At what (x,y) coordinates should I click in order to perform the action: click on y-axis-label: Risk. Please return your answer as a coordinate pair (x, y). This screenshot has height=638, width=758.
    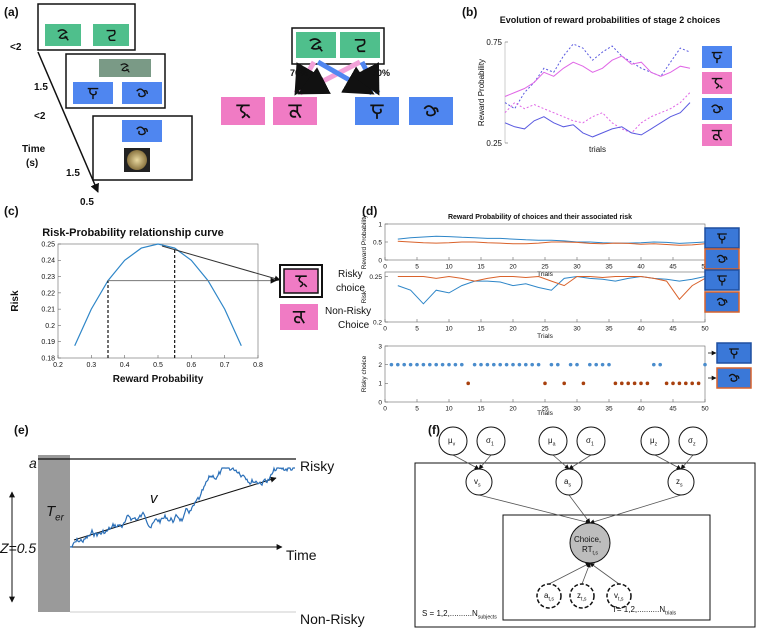
    Looking at the image, I should click on (364, 296).